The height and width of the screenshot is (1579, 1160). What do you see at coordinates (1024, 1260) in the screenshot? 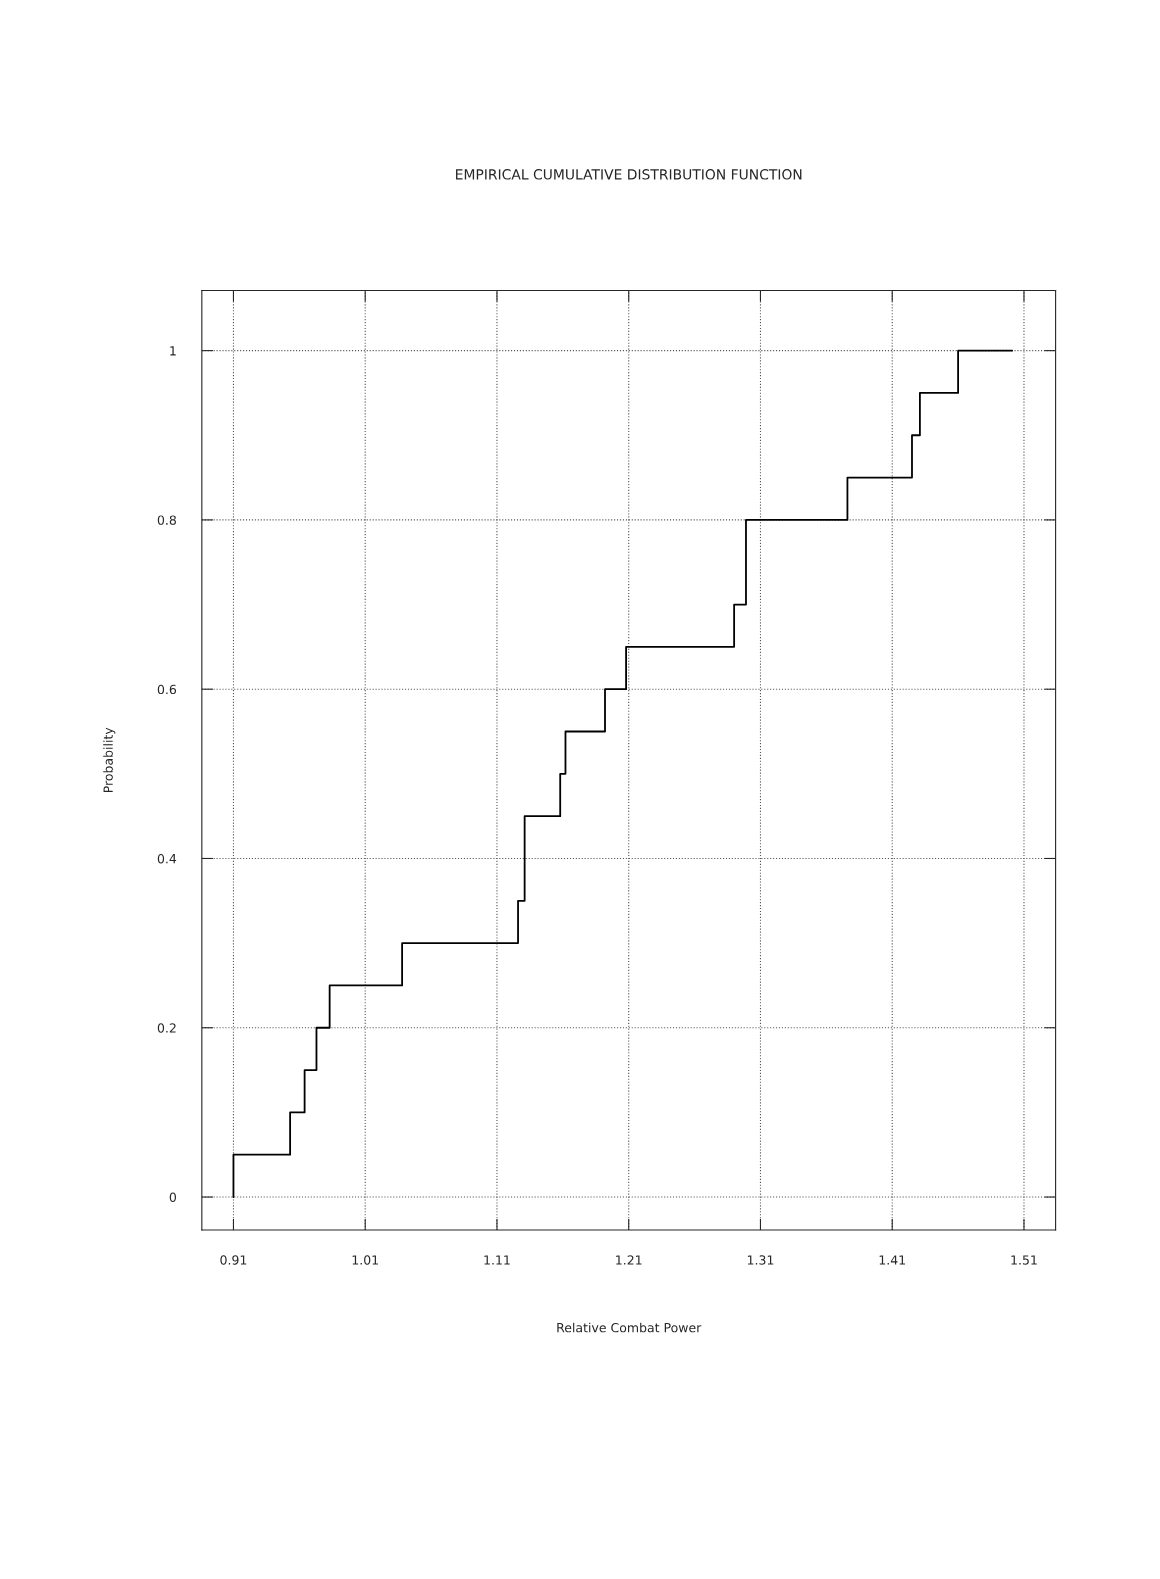
I see `x-tick-label: 1.51` at bounding box center [1024, 1260].